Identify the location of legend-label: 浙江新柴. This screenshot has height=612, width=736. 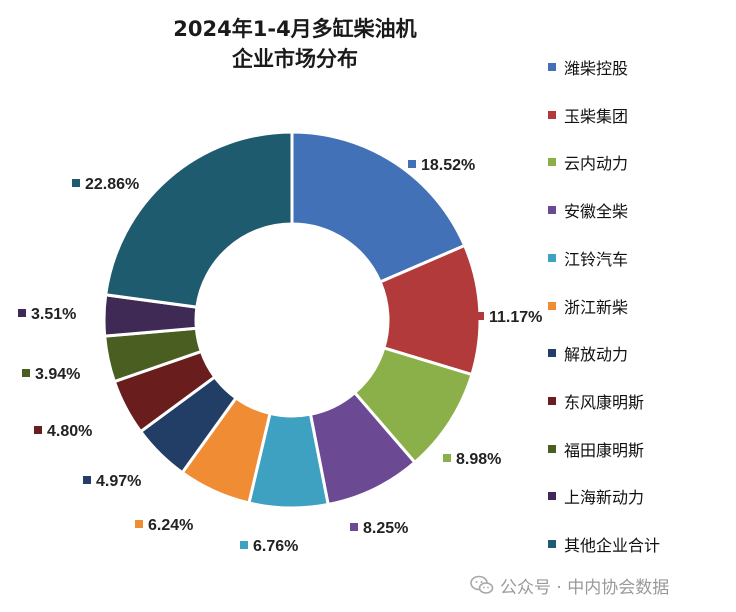
(596, 307).